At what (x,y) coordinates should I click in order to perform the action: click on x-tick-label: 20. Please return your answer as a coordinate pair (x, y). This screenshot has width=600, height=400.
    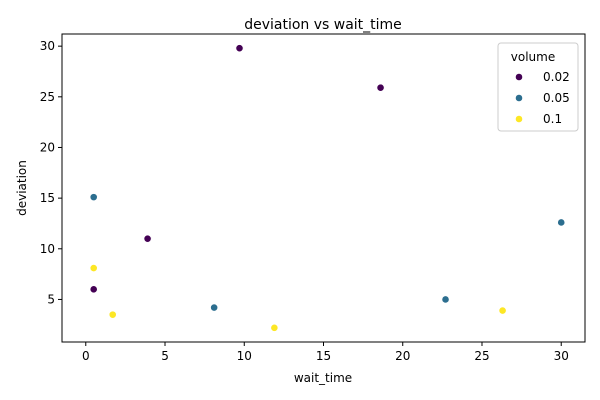
    Looking at the image, I should click on (402, 356).